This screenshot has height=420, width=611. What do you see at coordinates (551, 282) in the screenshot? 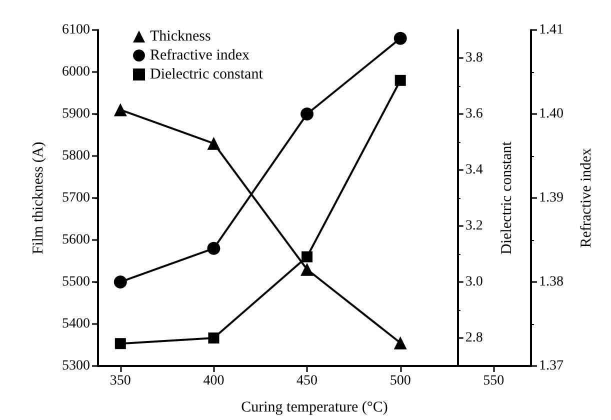
I see `y3-tick-label: 1.38` at bounding box center [551, 282].